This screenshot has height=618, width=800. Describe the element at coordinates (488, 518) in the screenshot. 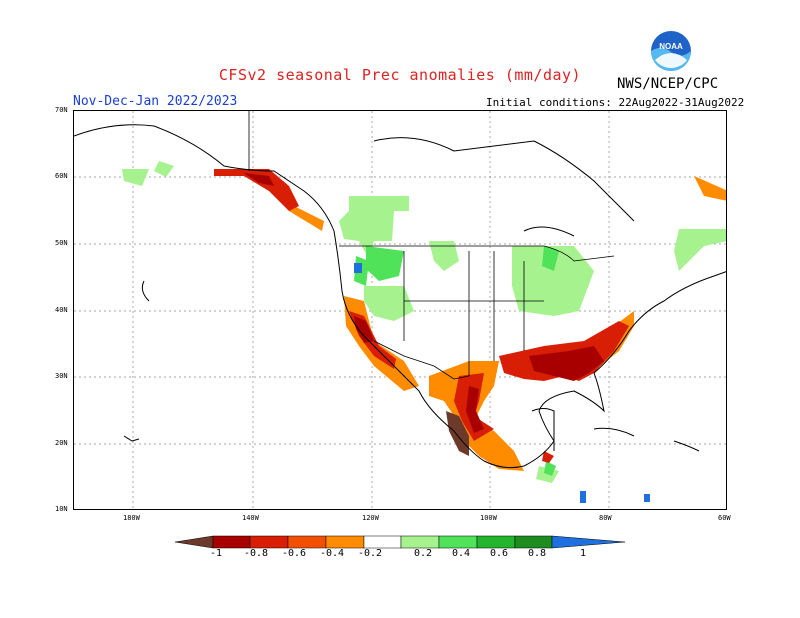

I see `lon-label: 100W` at that location.